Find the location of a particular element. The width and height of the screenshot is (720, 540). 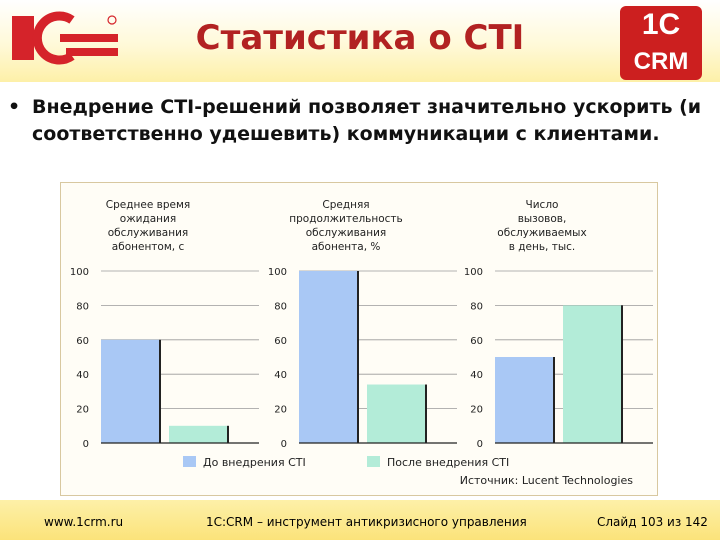

badge-top-text: 1C is located at coordinates (661, 24).